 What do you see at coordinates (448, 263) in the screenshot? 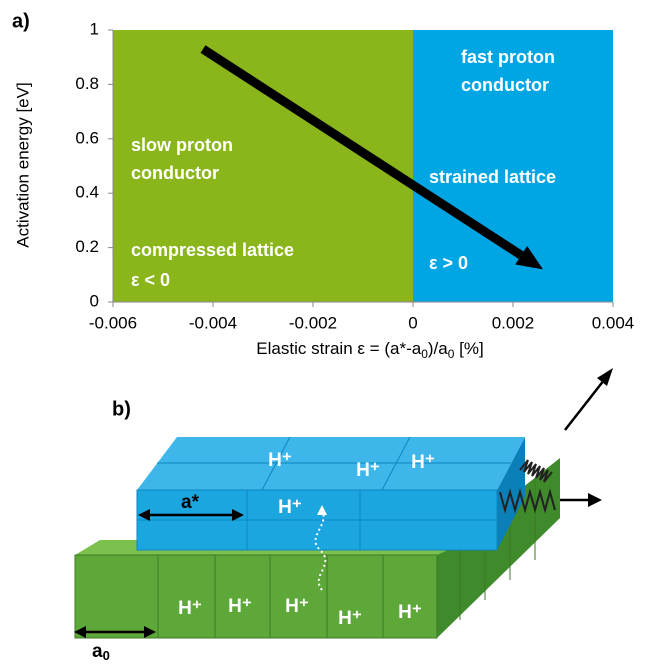
I see `region-label: ε > 0` at bounding box center [448, 263].